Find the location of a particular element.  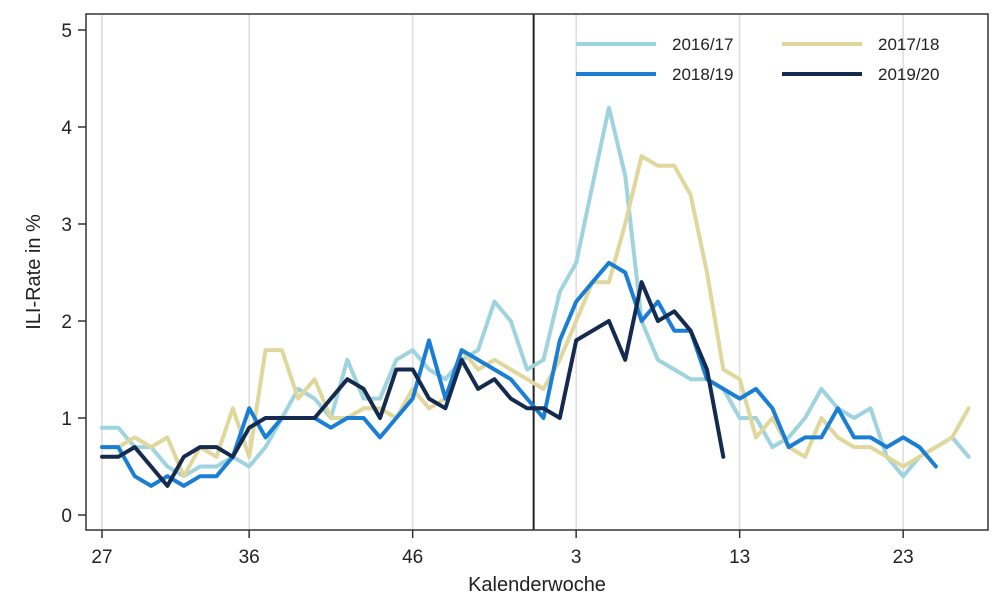

x-axis-ticks: 27 36 46 3 13 23 is located at coordinates (502, 549).